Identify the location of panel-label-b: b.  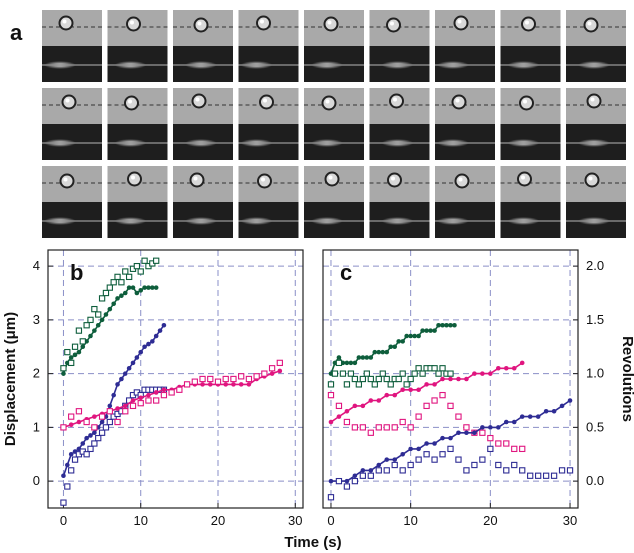
(76, 272).